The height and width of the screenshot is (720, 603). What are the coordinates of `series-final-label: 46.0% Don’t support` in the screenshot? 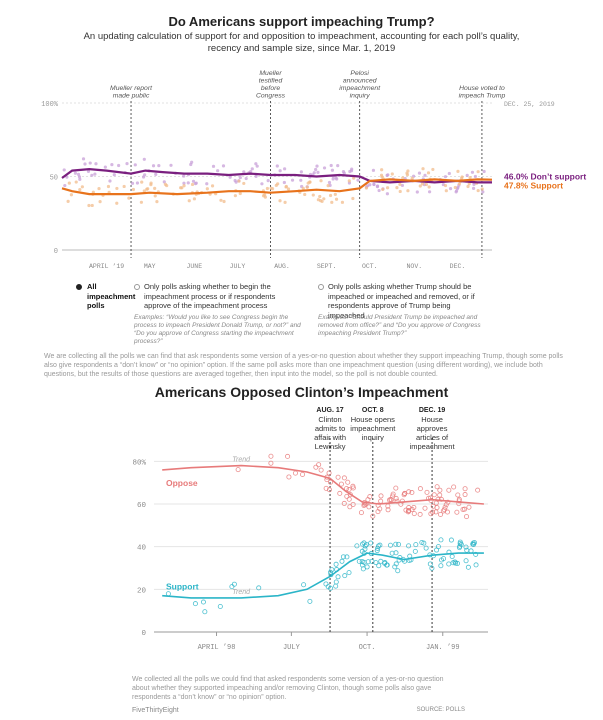 It's located at (545, 176).